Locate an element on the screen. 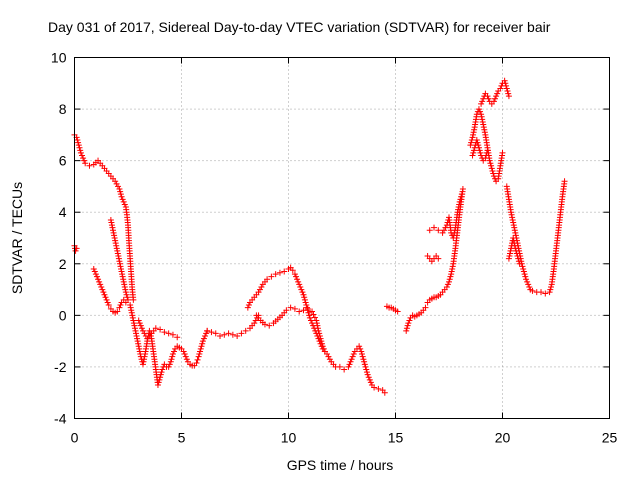 The width and height of the screenshot is (640, 480). x-tick-label: 25 is located at coordinates (610, 438).